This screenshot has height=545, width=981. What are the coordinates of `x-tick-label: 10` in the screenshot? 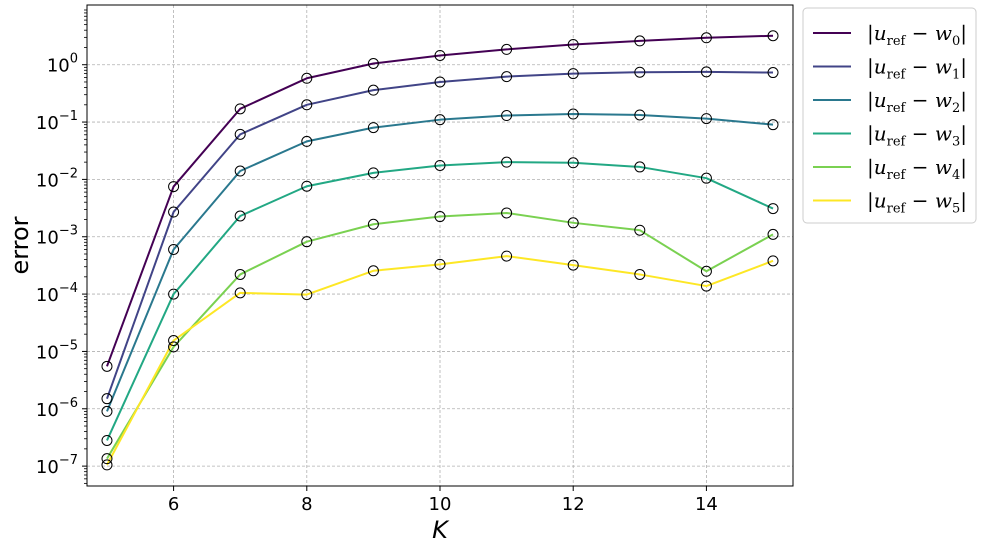 It's located at (440, 504).